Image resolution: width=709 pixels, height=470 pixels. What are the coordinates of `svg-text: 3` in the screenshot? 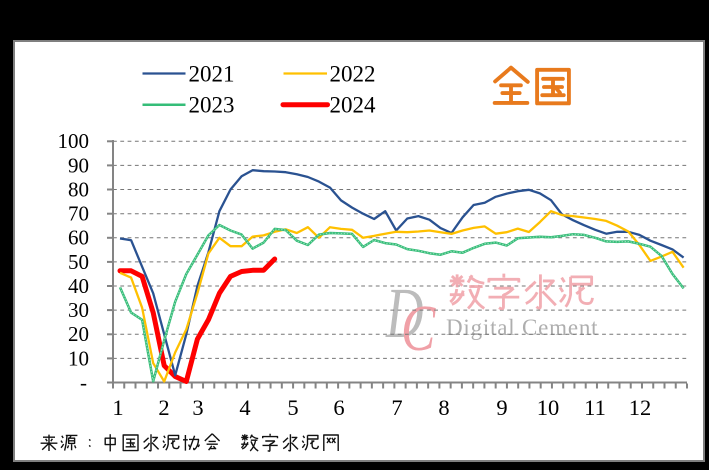 It's located at (197, 407).